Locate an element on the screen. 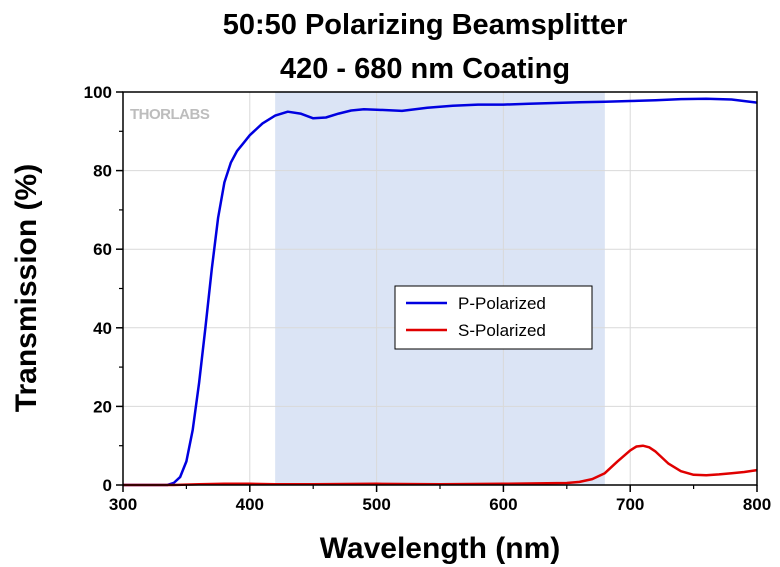  y-tick-label: 20 is located at coordinates (102, 406).